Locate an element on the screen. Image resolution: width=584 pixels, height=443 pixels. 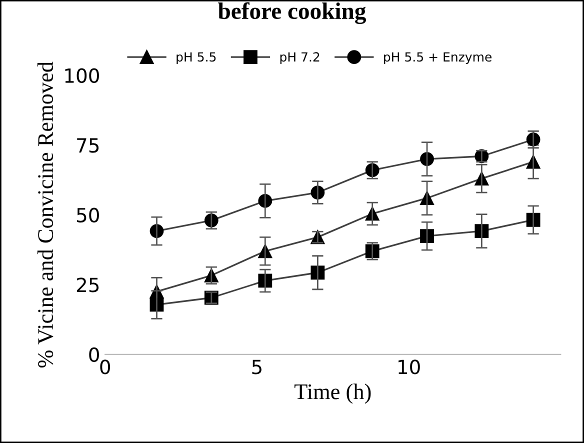
chart-title: before cooking is located at coordinates (292, 13).